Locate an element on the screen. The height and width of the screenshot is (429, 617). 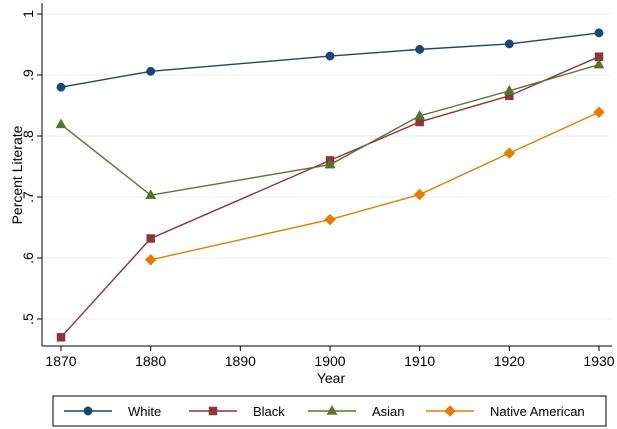
legend-item: White is located at coordinates (112, 411).